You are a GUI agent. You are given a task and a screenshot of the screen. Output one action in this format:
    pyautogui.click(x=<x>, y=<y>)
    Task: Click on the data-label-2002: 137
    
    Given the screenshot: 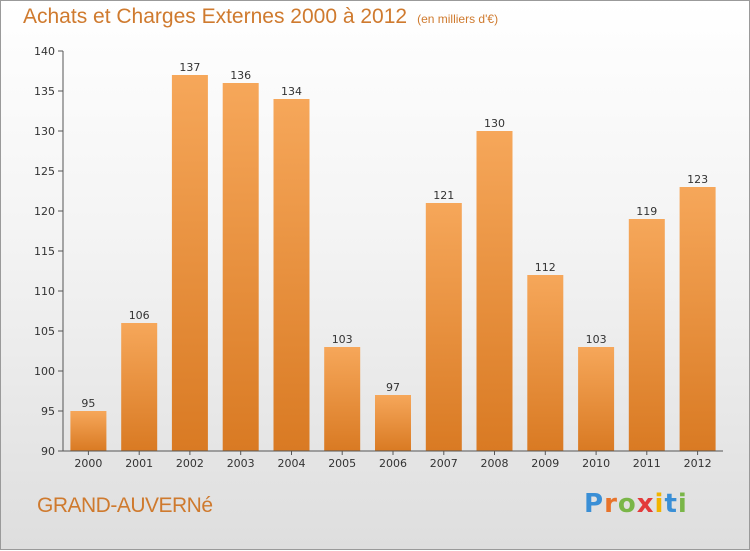 What is the action you would take?
    pyautogui.click(x=189, y=67)
    